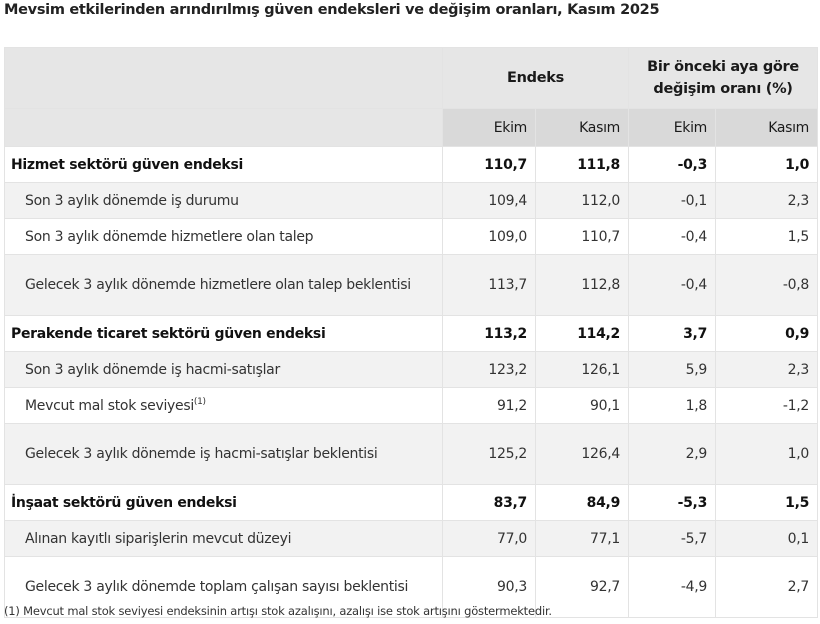 This screenshot has height=624, width=820. I want to click on footnote-marker: (1), so click(199, 401).